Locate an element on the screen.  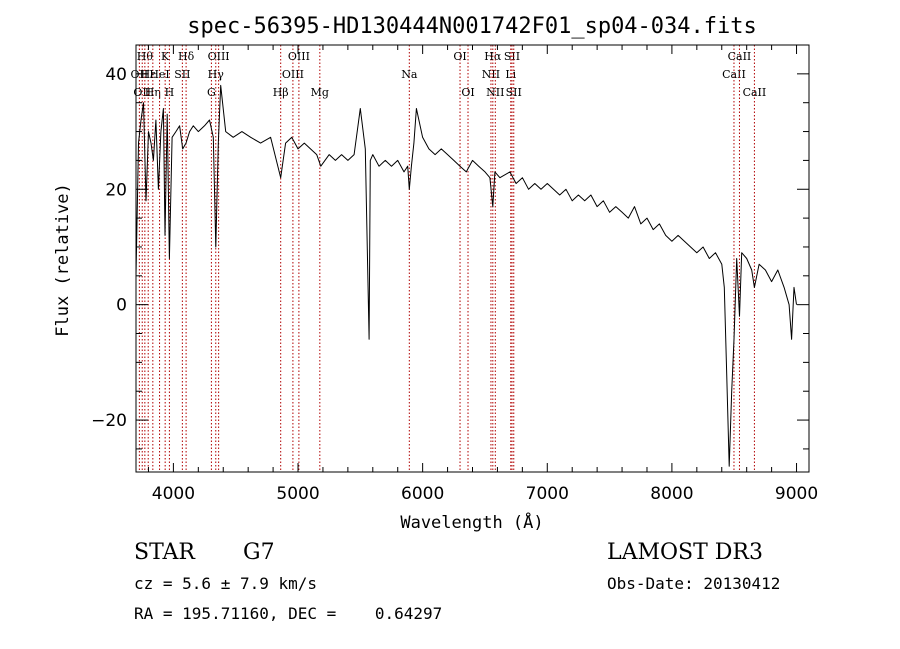
marker-label: K is located at coordinates (165, 56).